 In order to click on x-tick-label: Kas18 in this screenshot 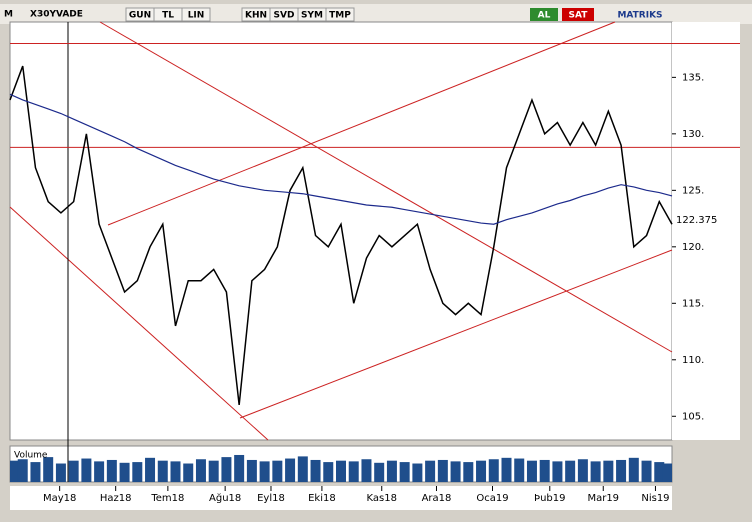, I will do `click(382, 498)`.